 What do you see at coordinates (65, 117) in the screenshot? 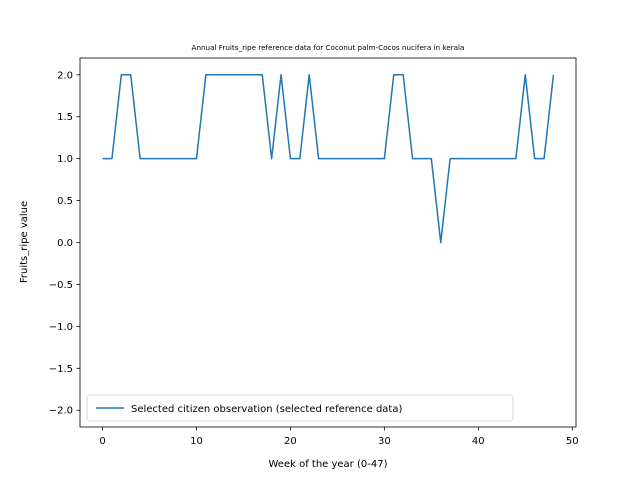
I see `y-tick-label: 1.5` at bounding box center [65, 117].